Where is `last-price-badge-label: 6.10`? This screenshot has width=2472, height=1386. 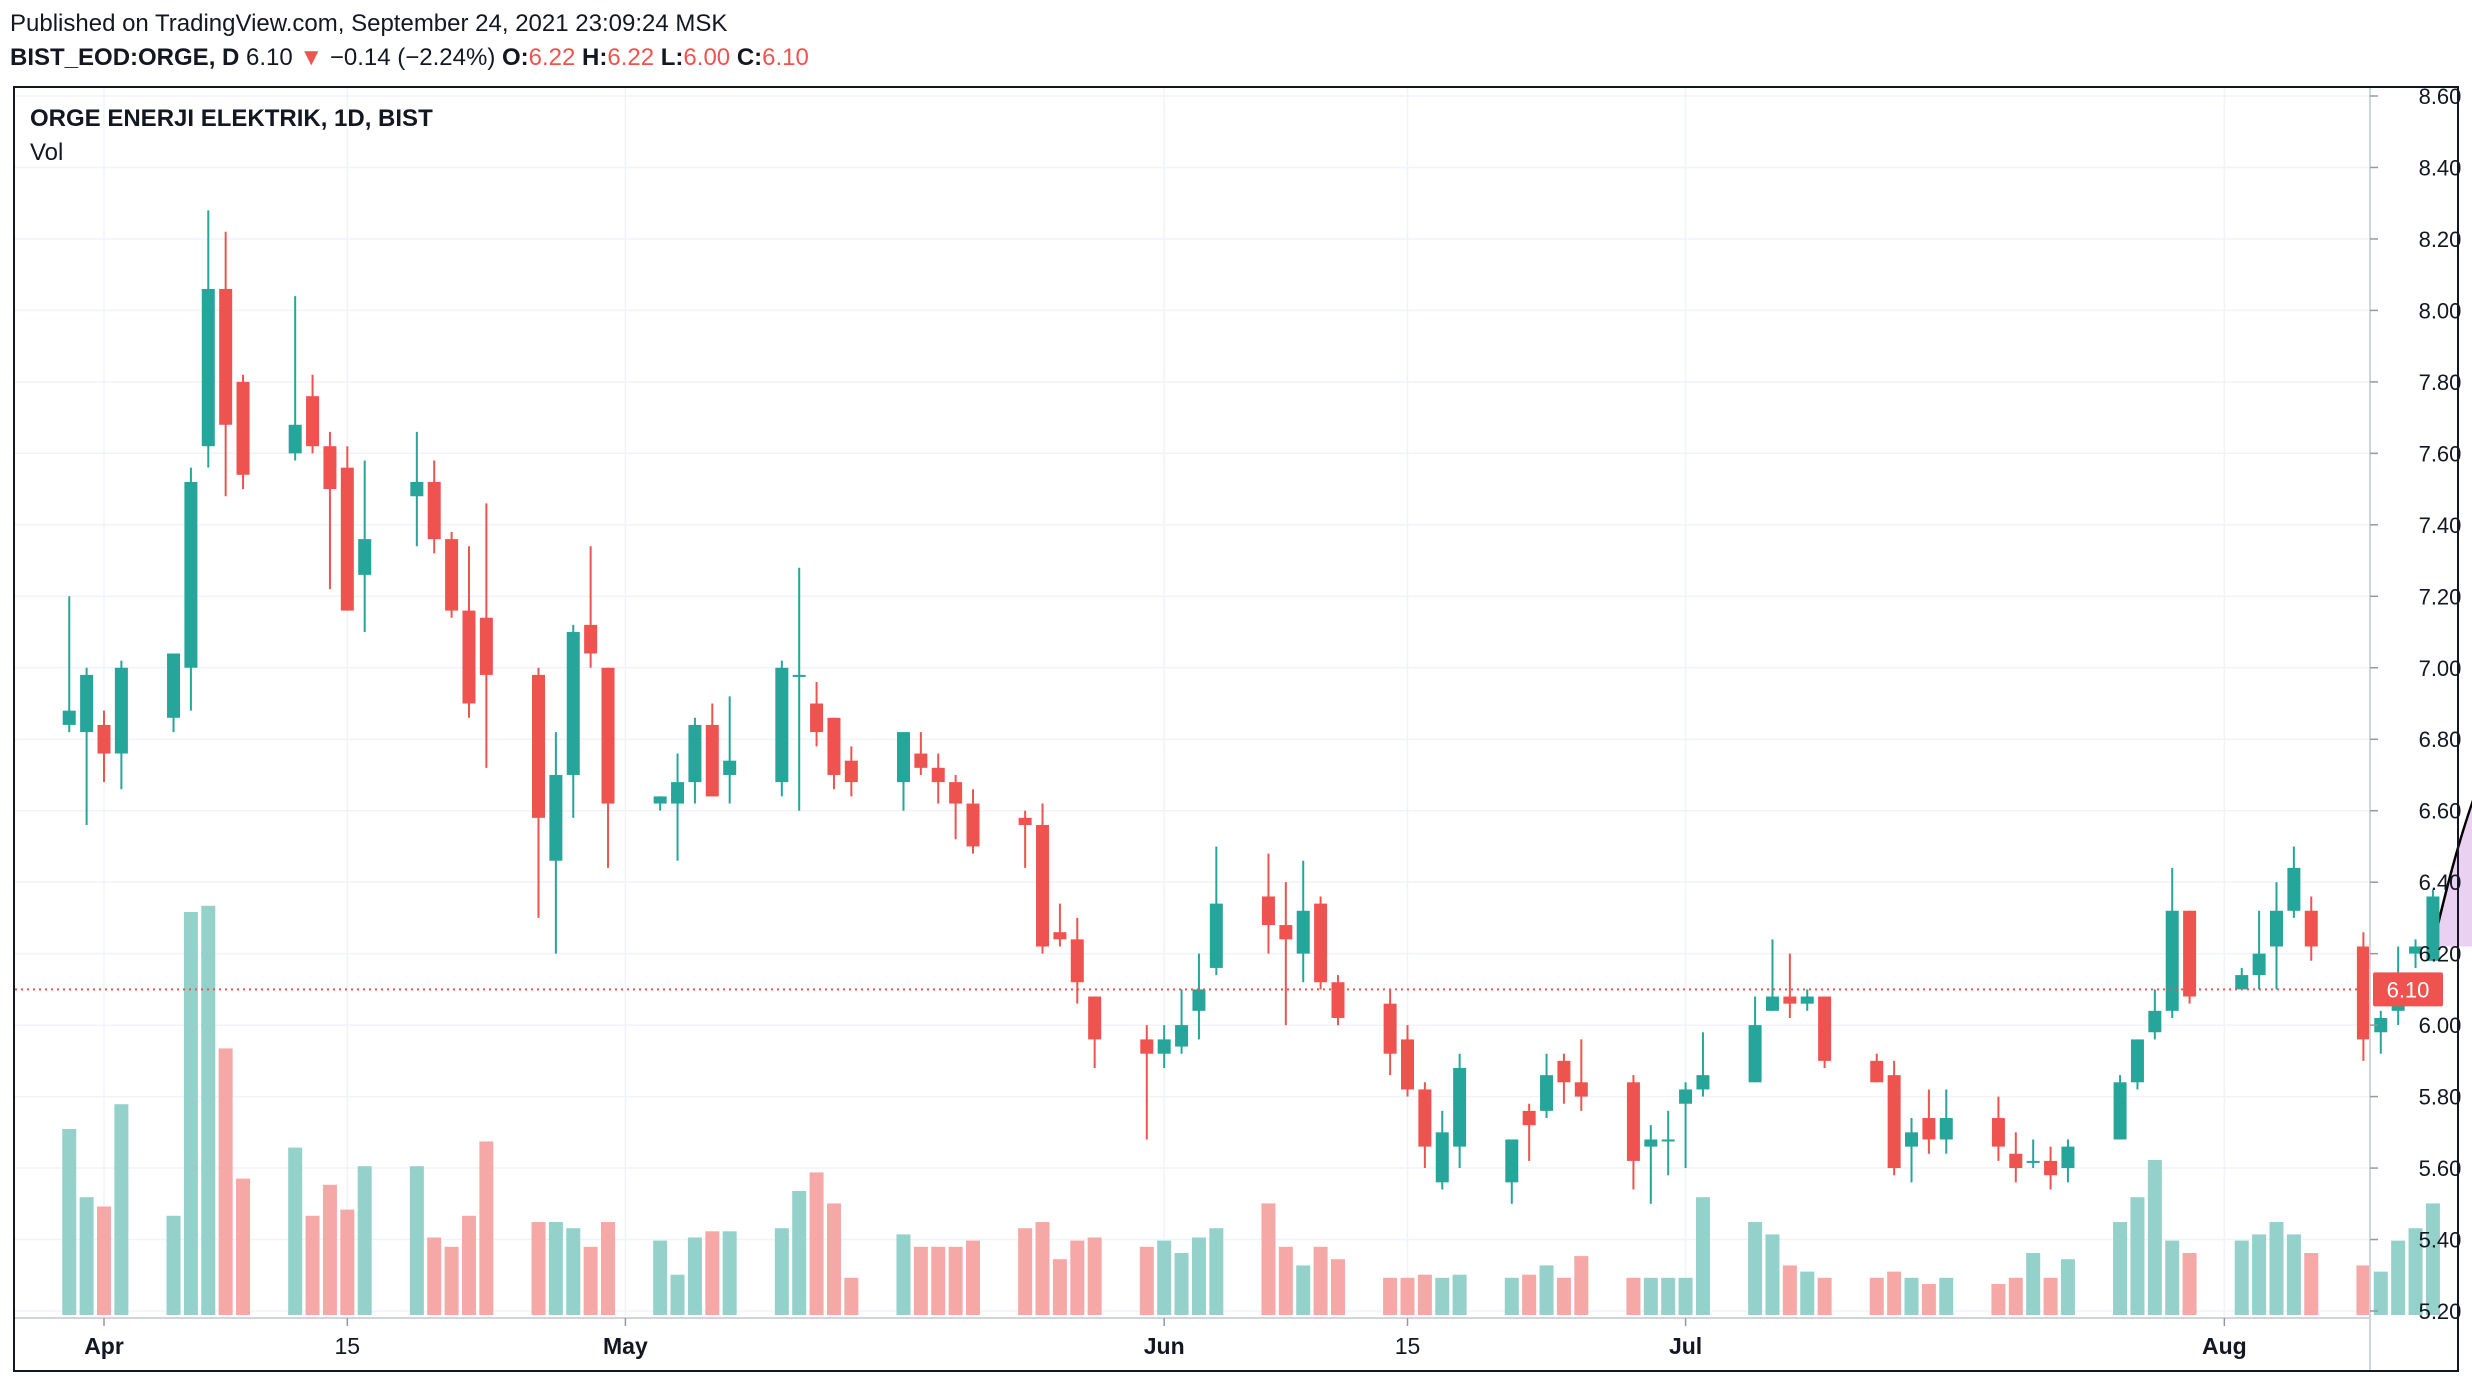 last-price-badge-label: 6.10 is located at coordinates (2408, 989).